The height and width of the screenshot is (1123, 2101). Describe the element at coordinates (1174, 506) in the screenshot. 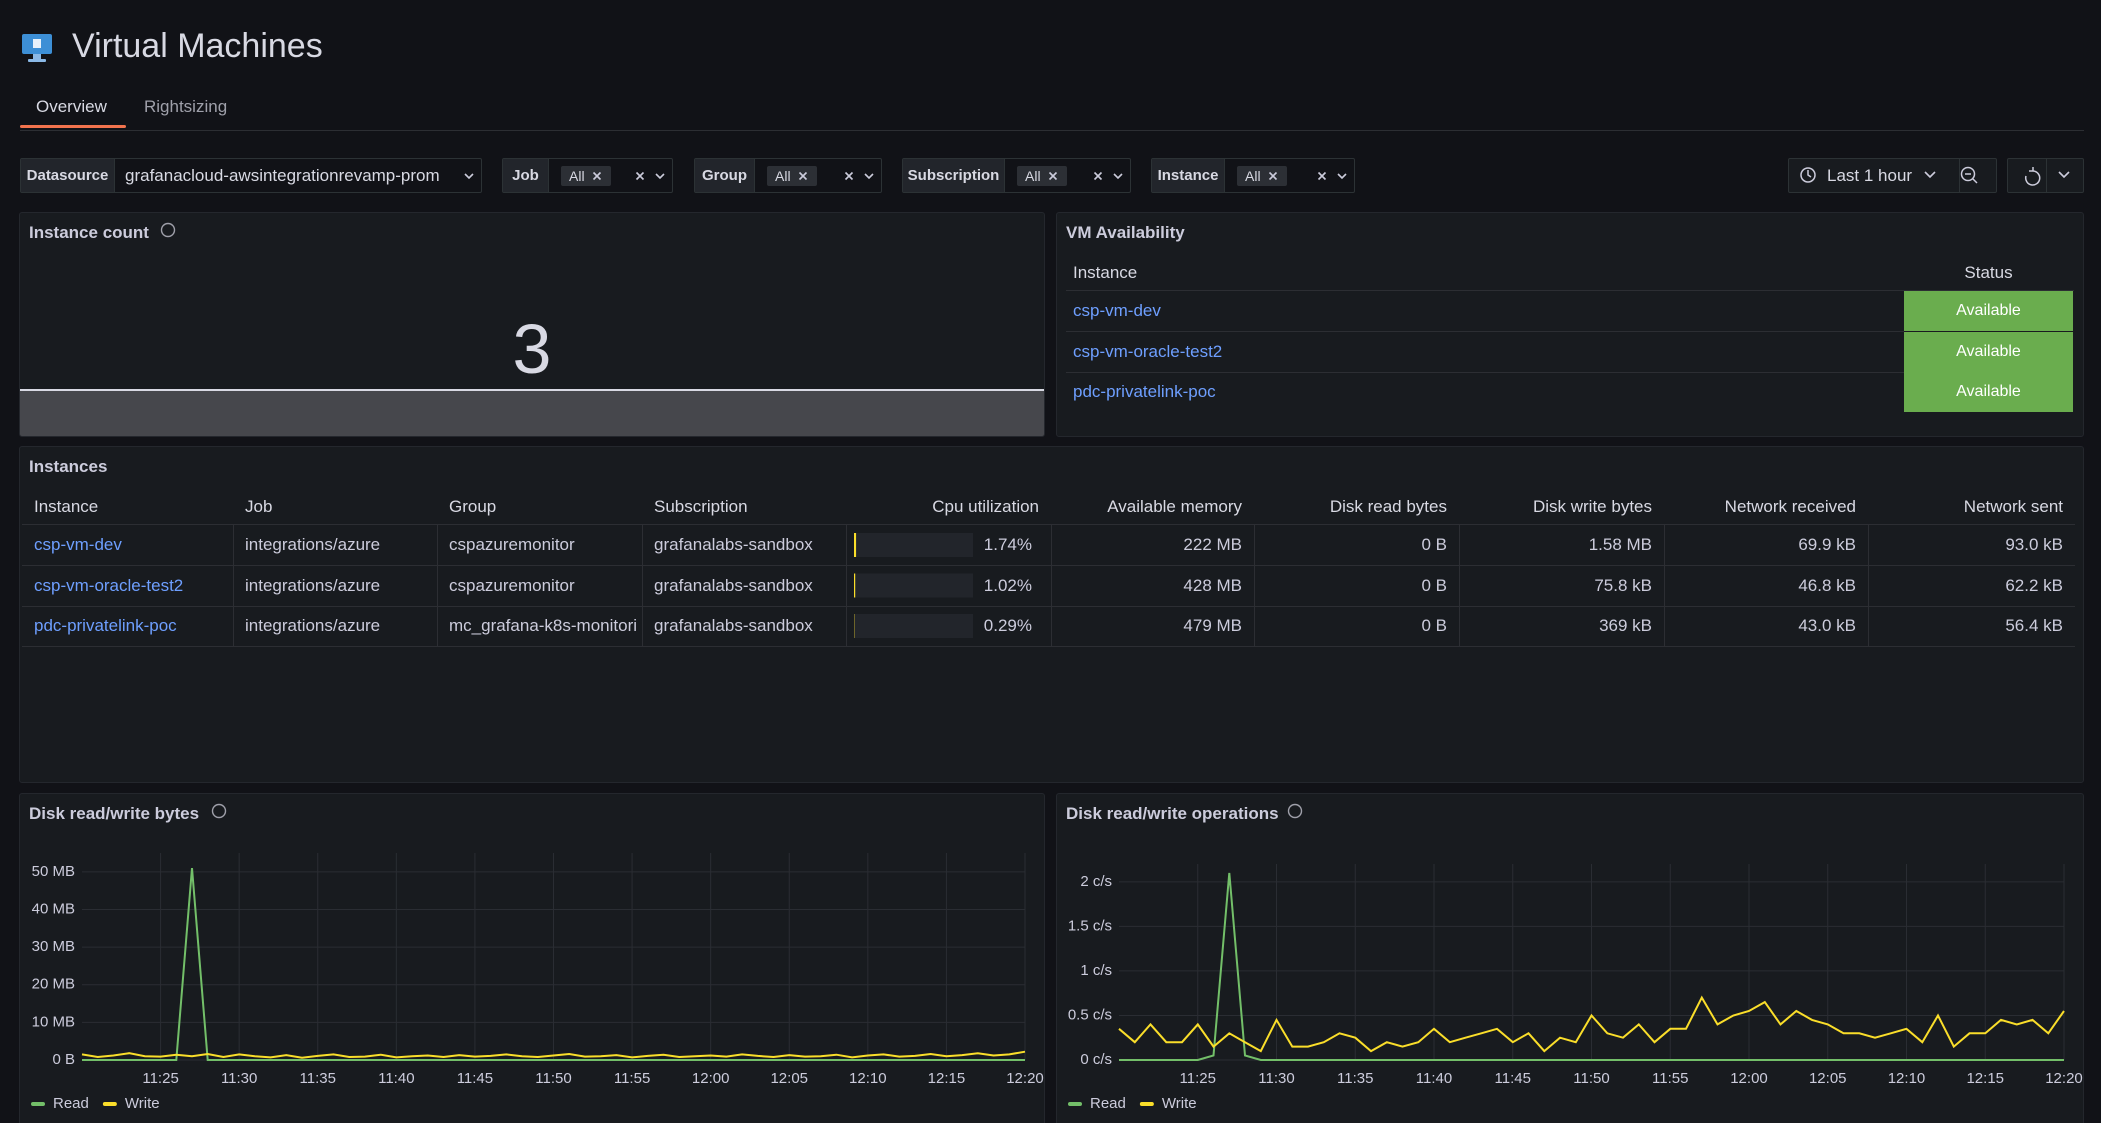

I see `column-header: Available memory` at that location.